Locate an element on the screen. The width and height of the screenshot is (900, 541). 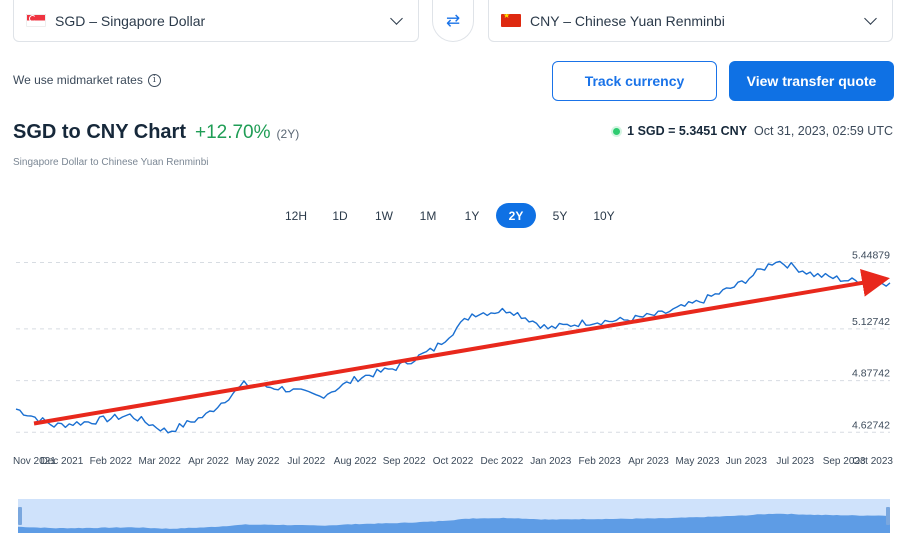
x-tick-label: Oct 2022 is located at coordinates (453, 461).